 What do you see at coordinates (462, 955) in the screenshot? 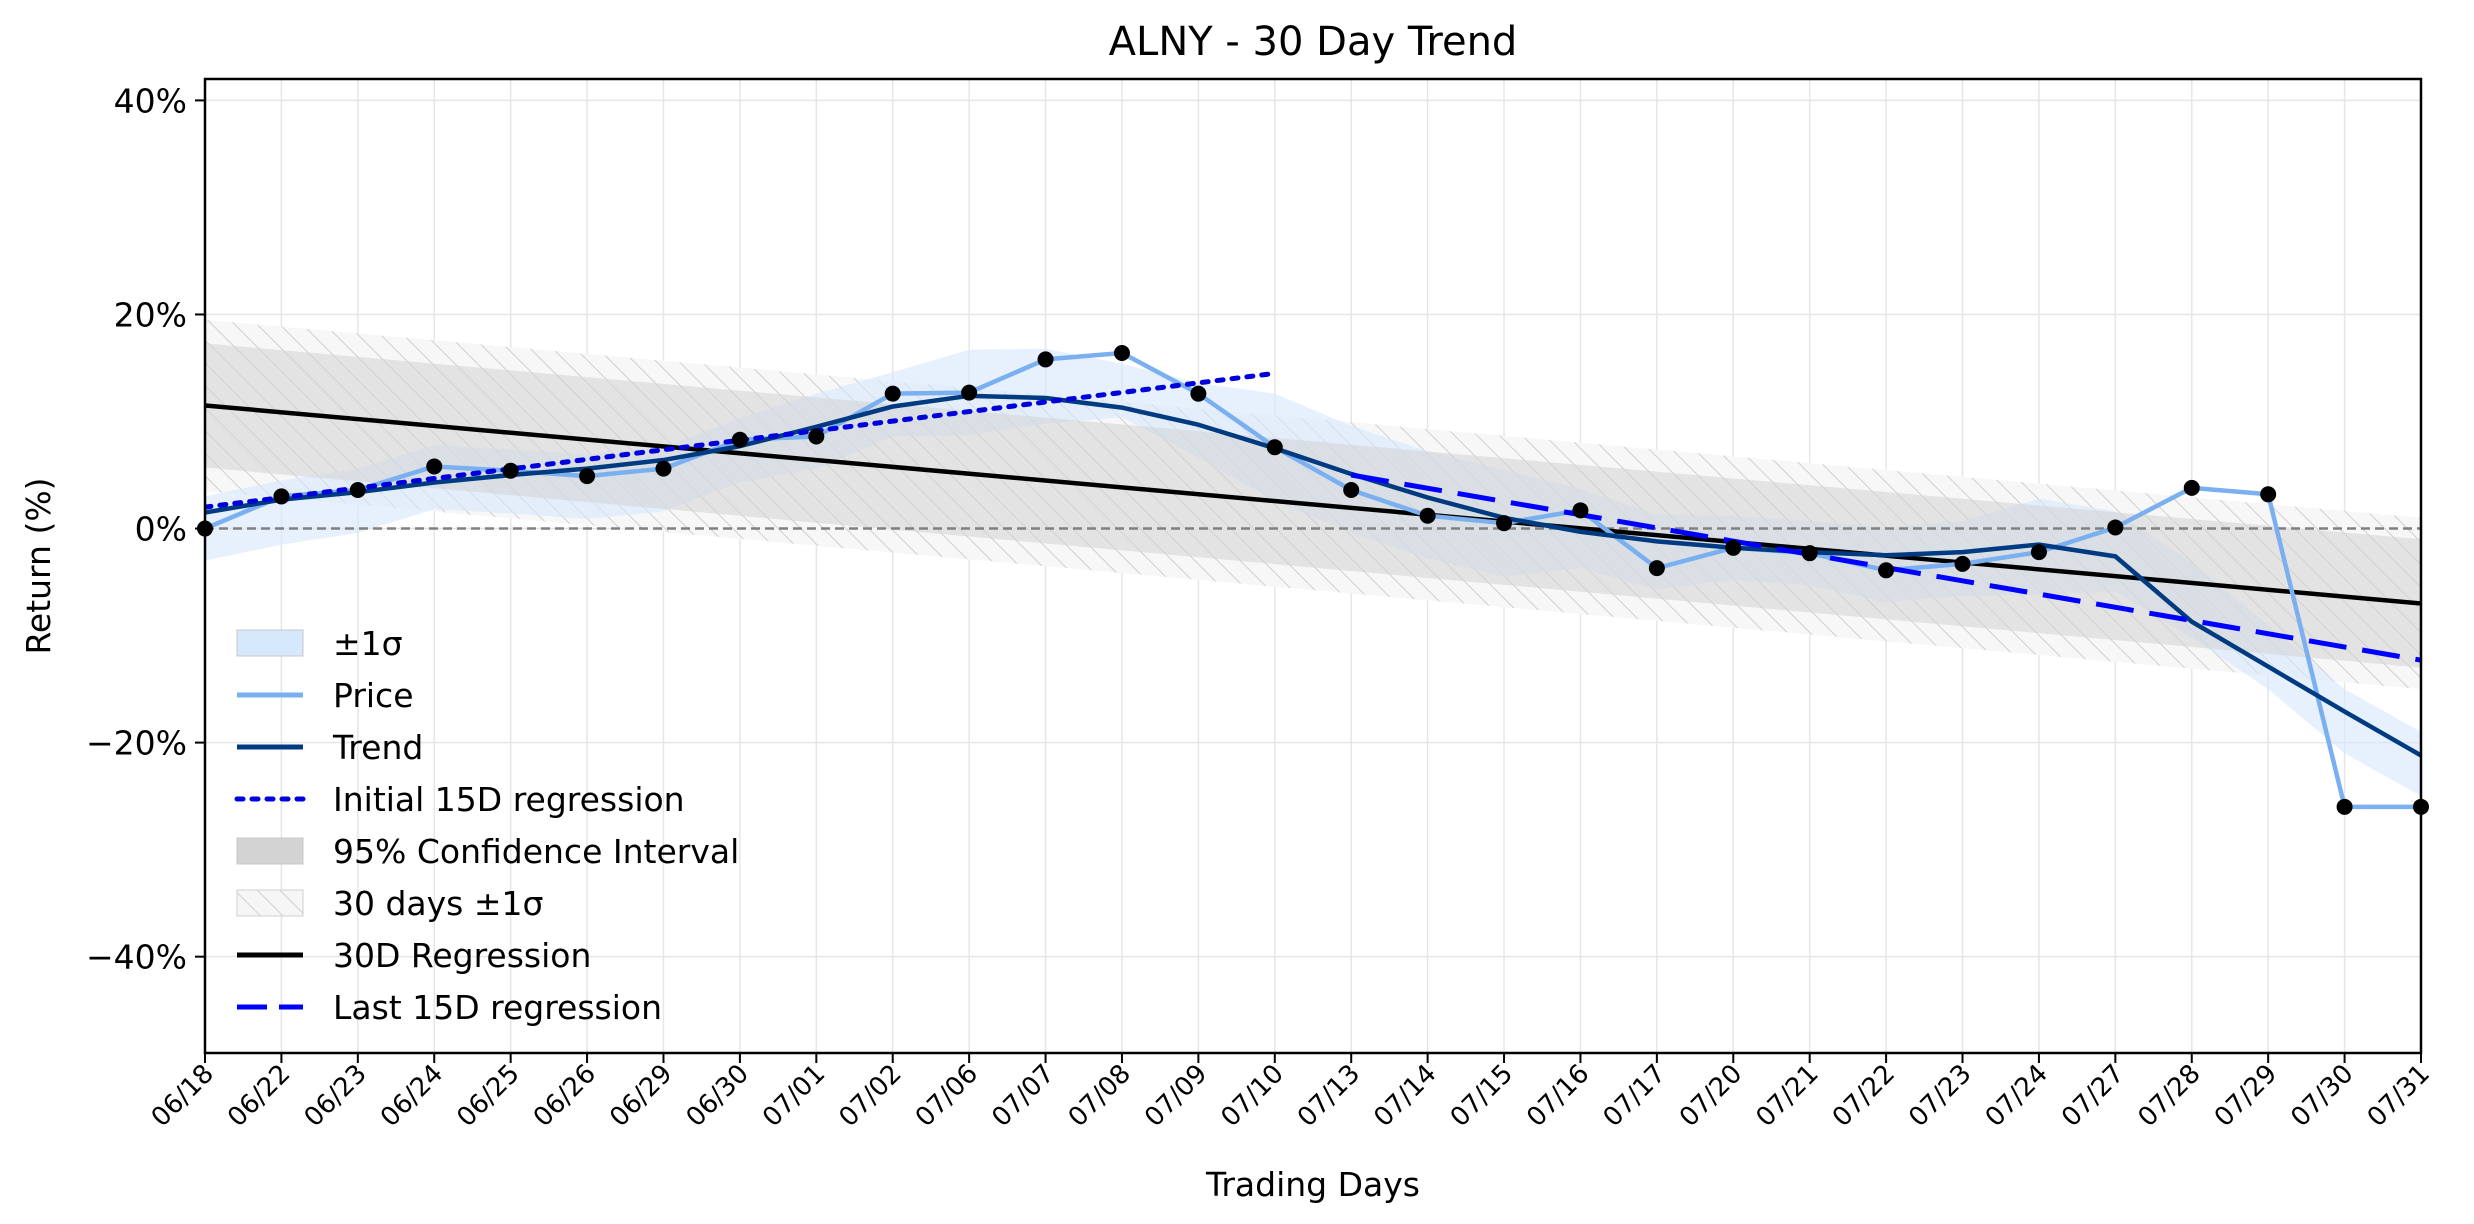
I see `legend-label: 30D Regression` at bounding box center [462, 955].